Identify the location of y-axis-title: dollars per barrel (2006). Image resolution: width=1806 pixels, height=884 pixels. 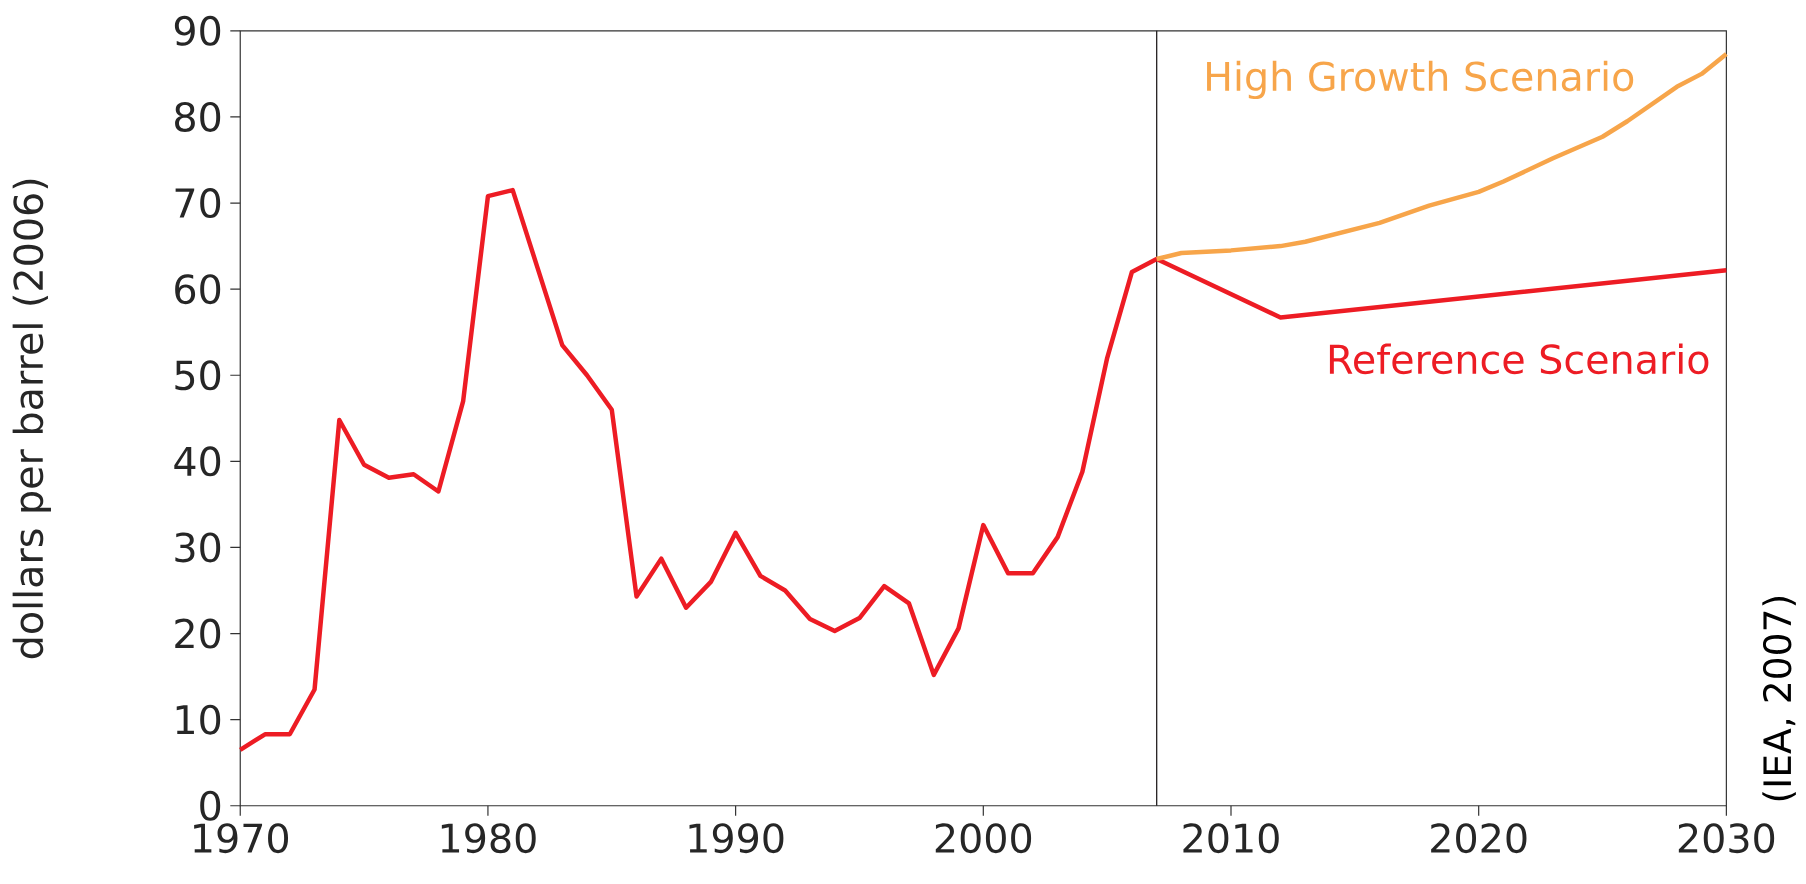
(31, 418).